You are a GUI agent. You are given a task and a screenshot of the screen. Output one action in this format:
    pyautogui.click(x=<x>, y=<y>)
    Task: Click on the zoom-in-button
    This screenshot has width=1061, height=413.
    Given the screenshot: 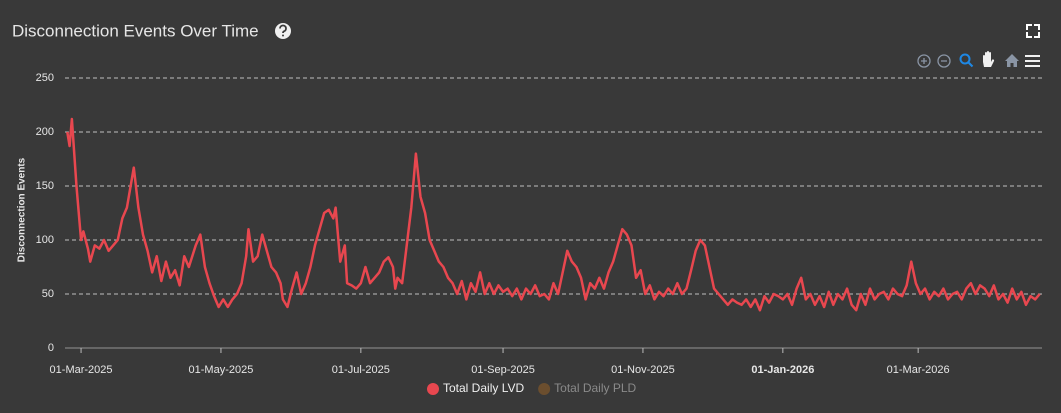 What is the action you would take?
    pyautogui.click(x=924, y=61)
    